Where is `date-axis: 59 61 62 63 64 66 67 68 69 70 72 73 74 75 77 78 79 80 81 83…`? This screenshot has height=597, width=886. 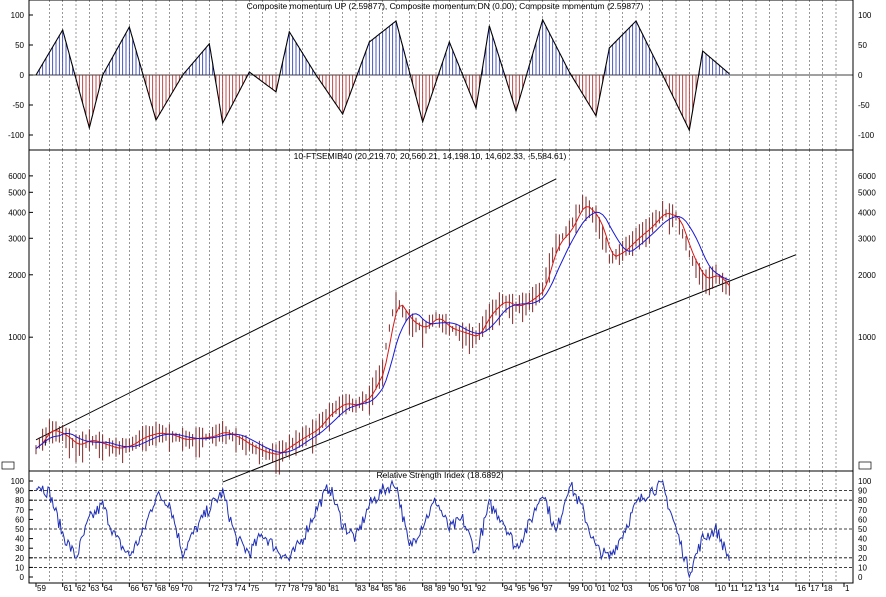 date-axis: 59 61 62 63 64 66 67 68 69 70 72 73 74 75 77 78 79 80 81 83… is located at coordinates (442, 588).